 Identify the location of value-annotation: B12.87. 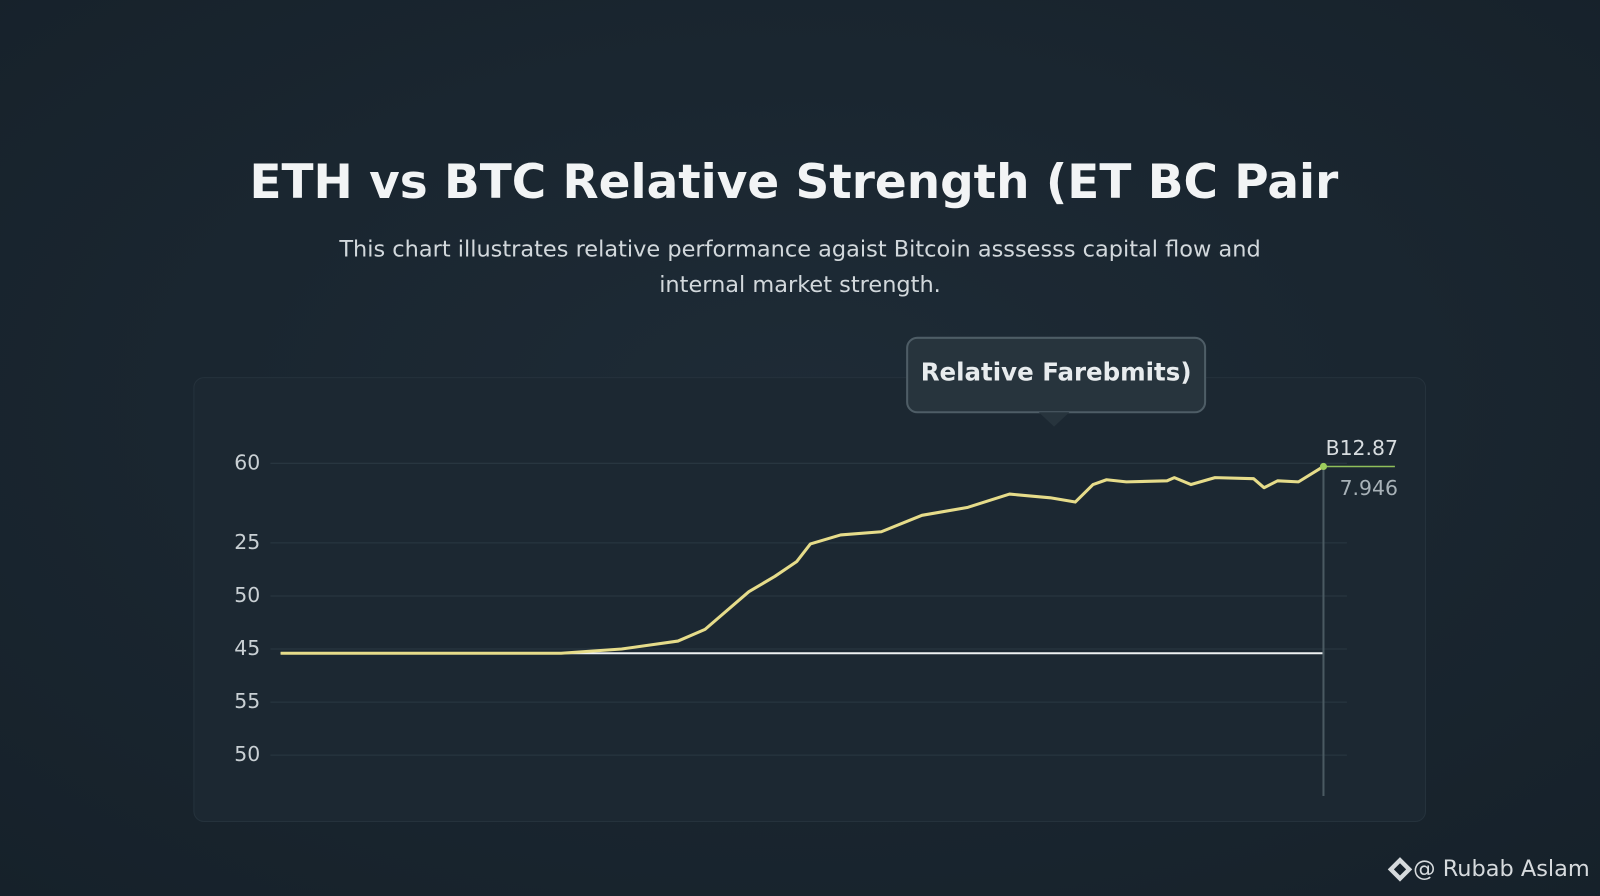
(1362, 448).